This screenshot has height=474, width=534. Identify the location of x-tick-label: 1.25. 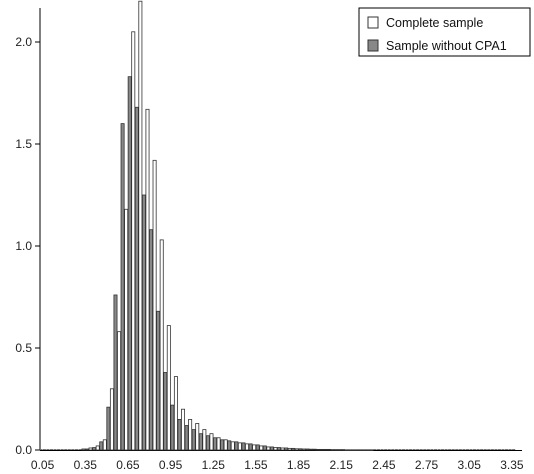
(214, 465).